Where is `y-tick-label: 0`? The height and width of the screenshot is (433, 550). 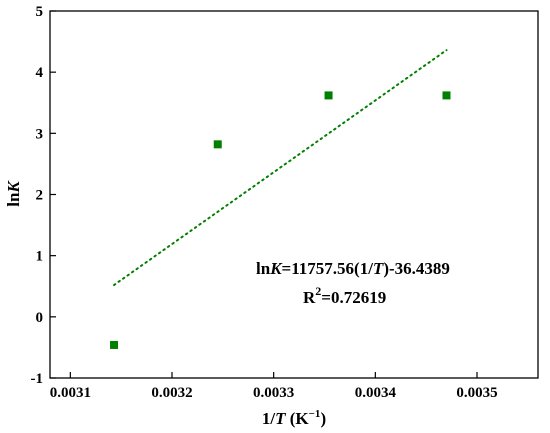 y-tick-label: 0 is located at coordinates (40, 318).